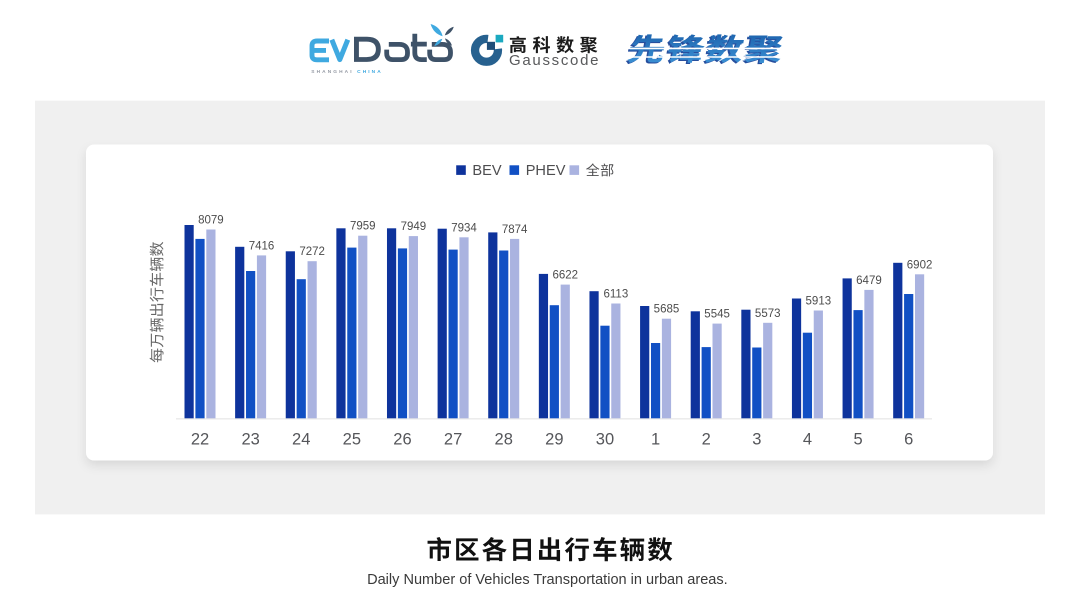 This screenshot has height=613, width=1080. Describe the element at coordinates (546, 171) in the screenshot. I see `svg-text: PHEV` at that location.